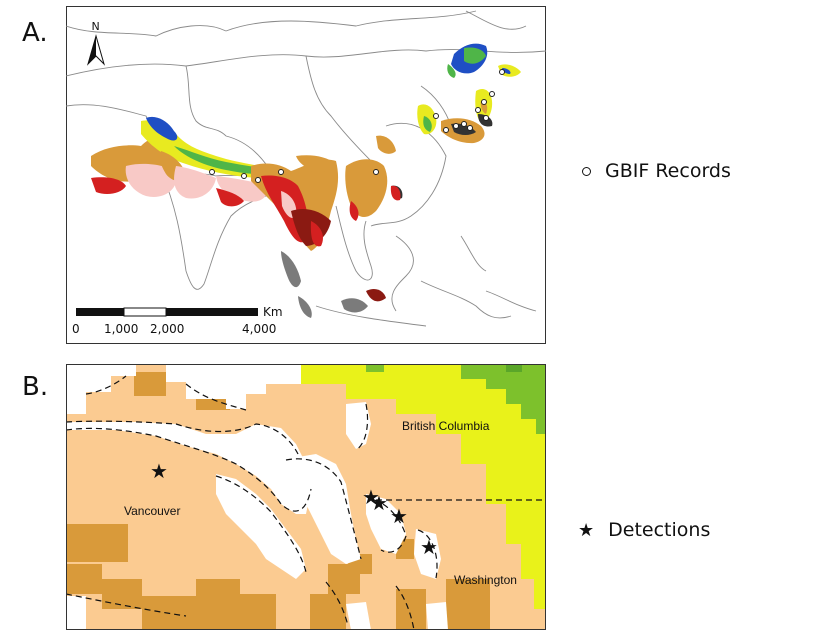  I want to click on north-arrow-icon: N, so click(96, 43).